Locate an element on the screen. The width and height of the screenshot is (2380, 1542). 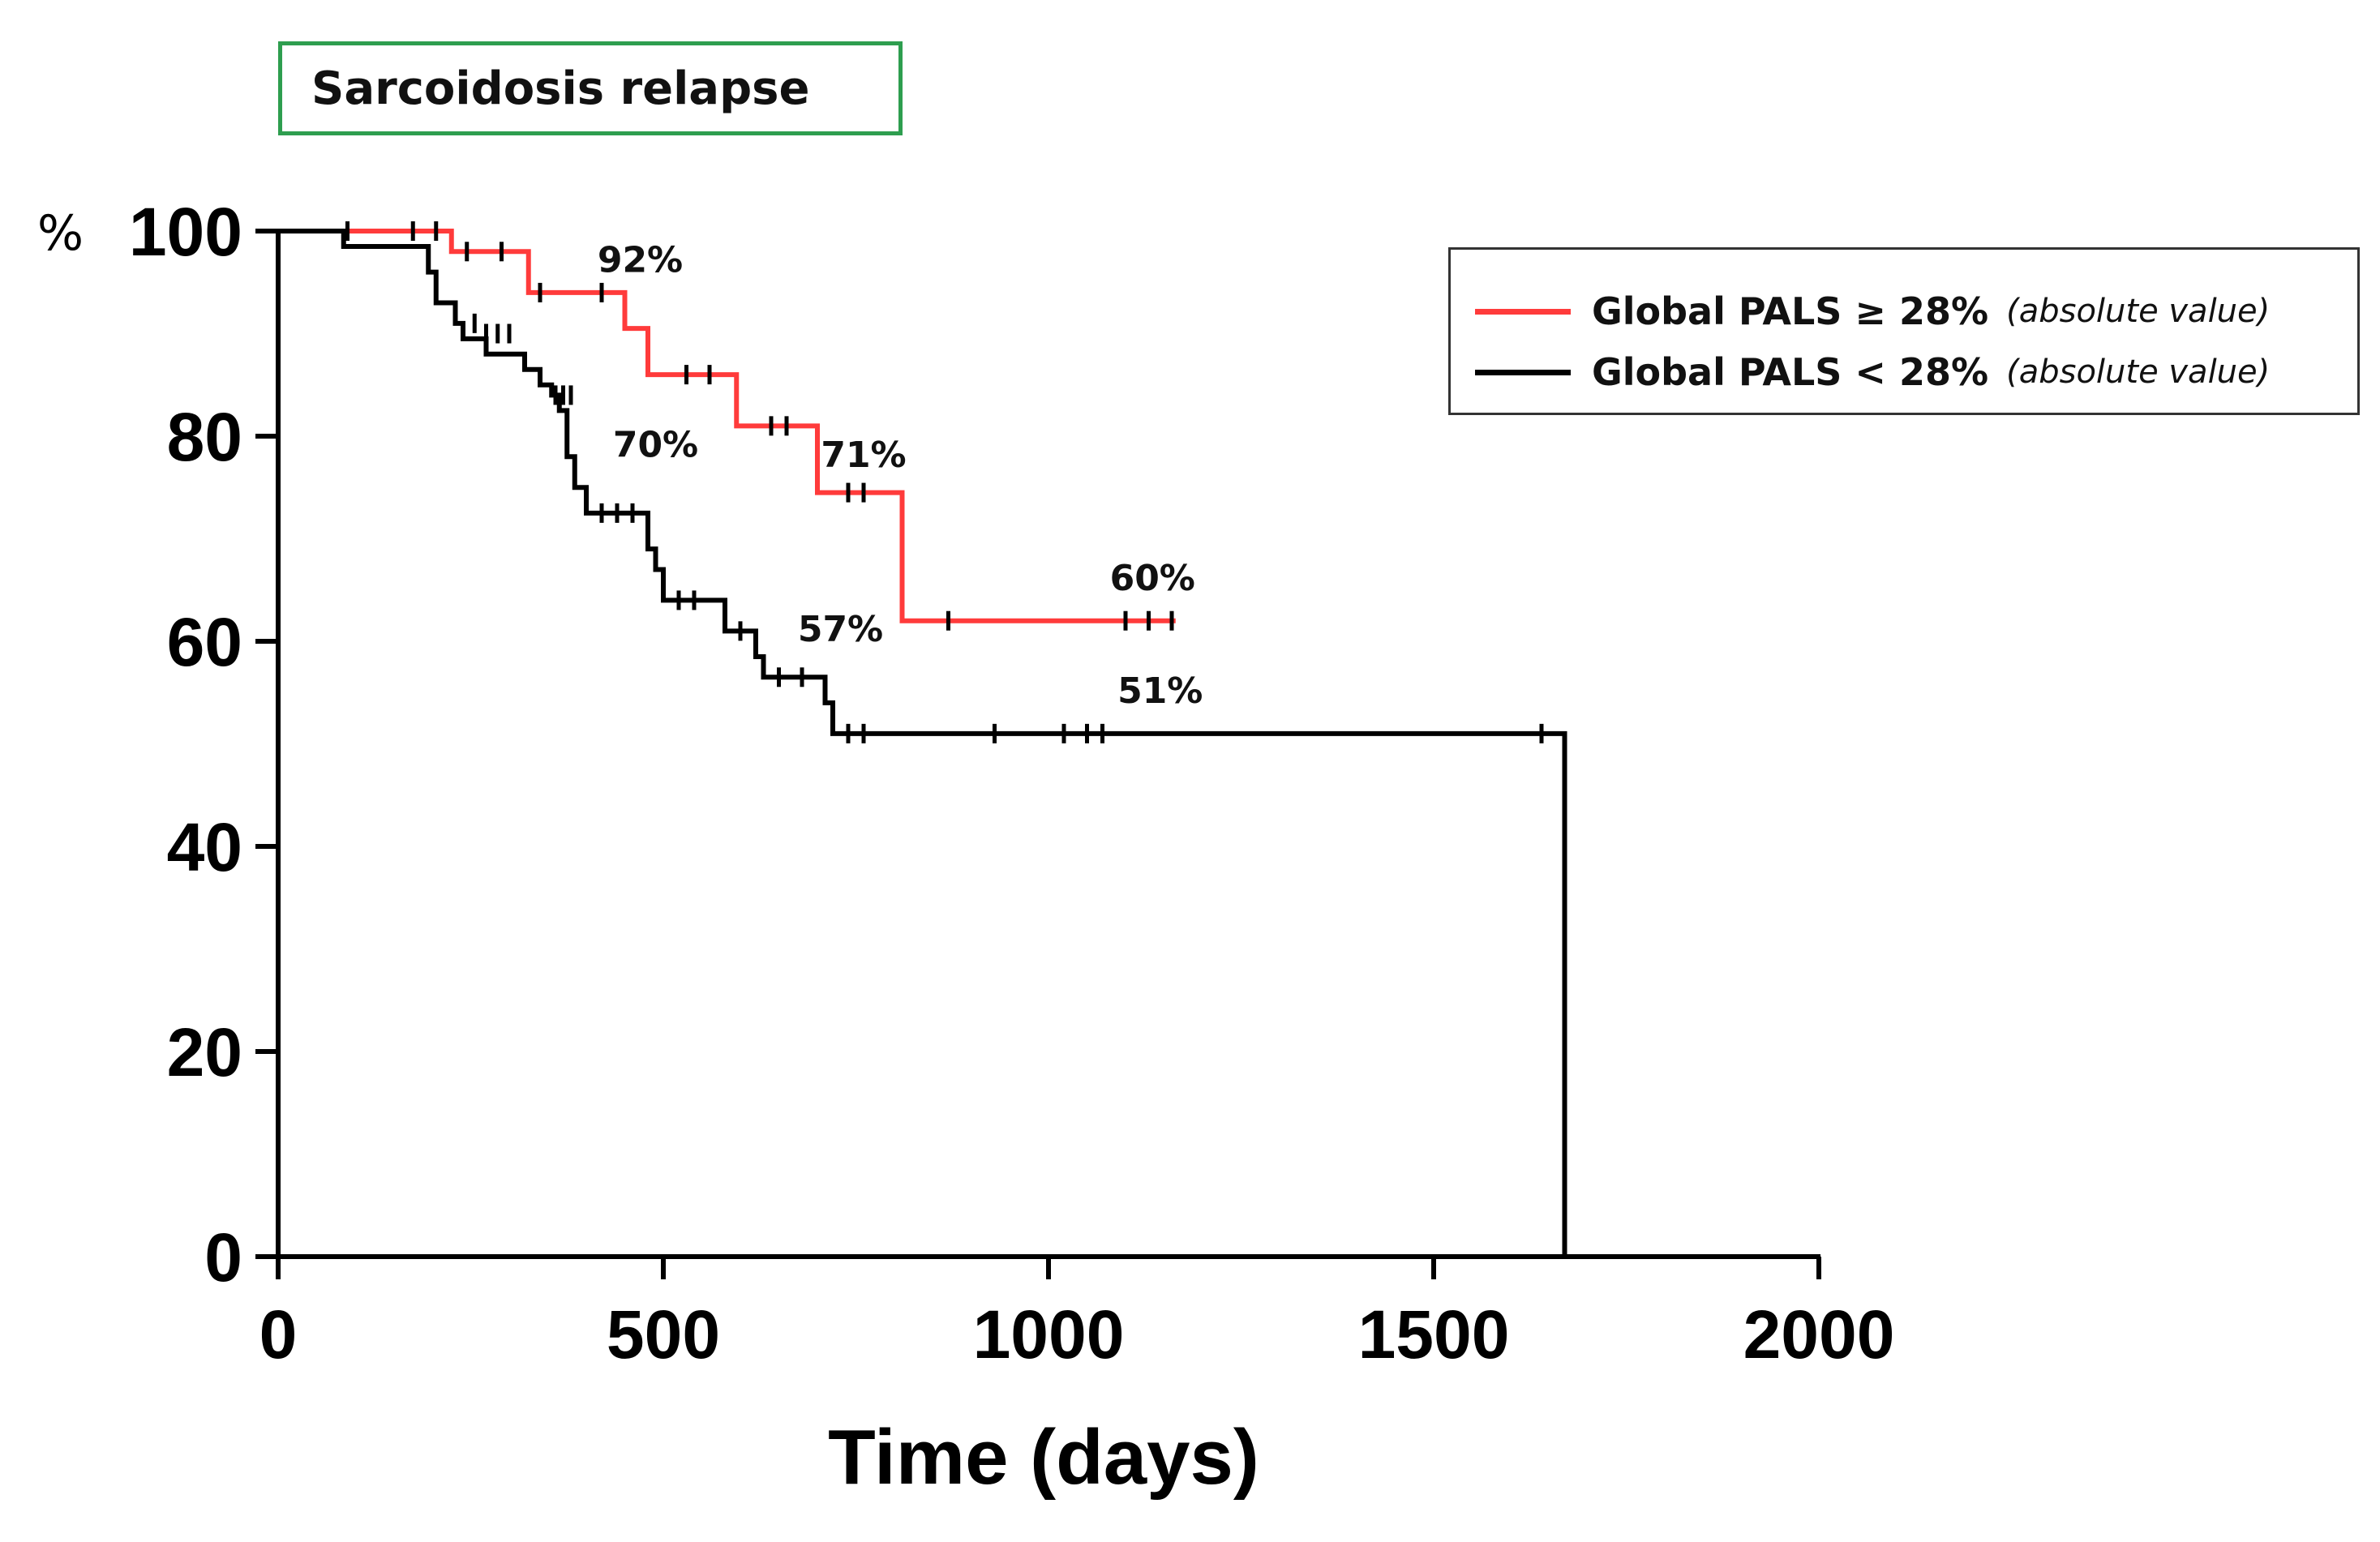
legend-item-red: Global PALS ≥ 28% (absolute value) is located at coordinates (1860, 311).